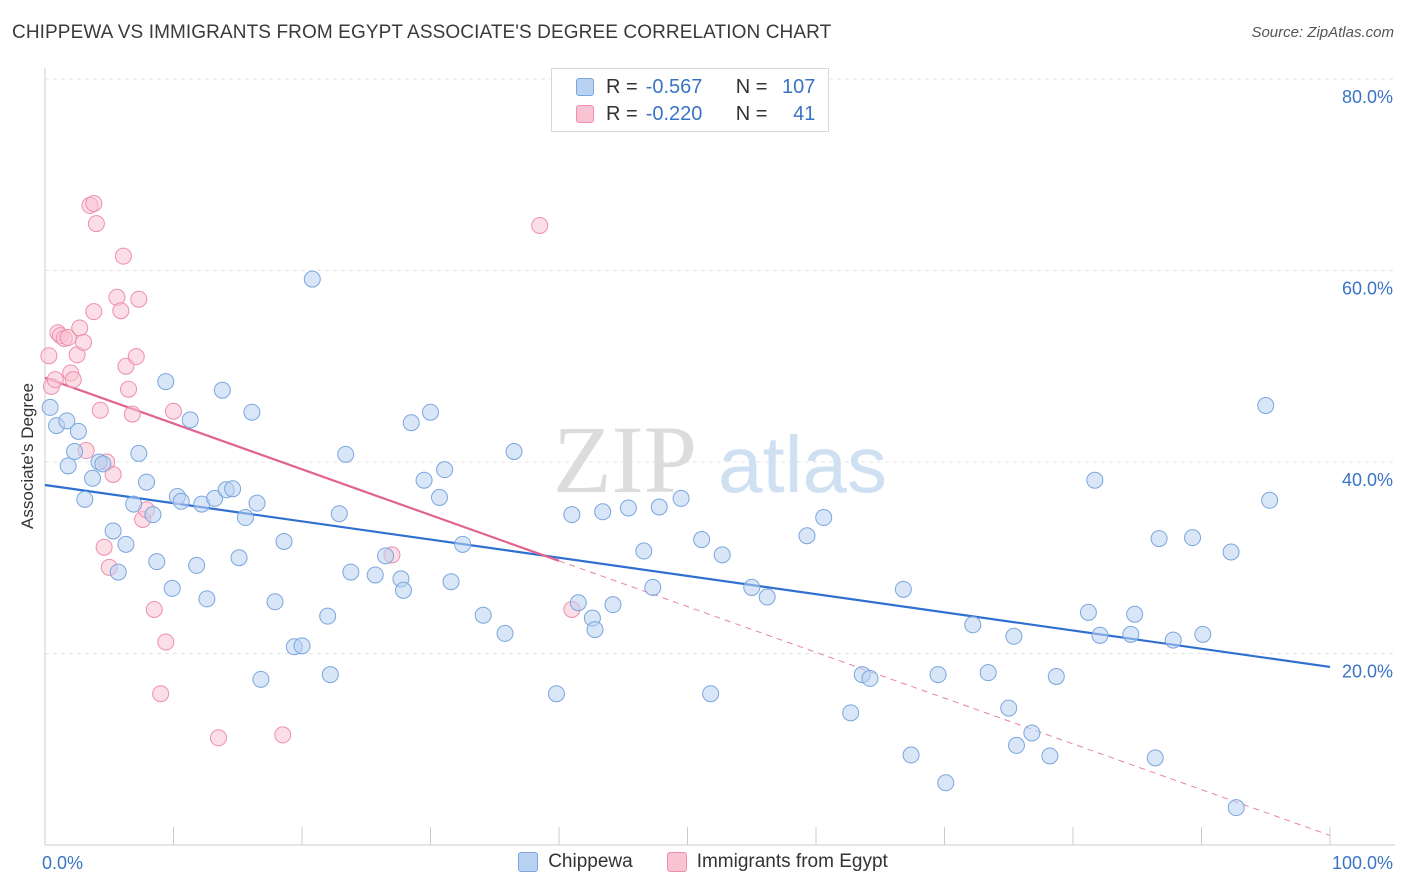 Image resolution: width=1406 pixels, height=892 pixels. I want to click on watermark-zip: ZIP, so click(625, 459).